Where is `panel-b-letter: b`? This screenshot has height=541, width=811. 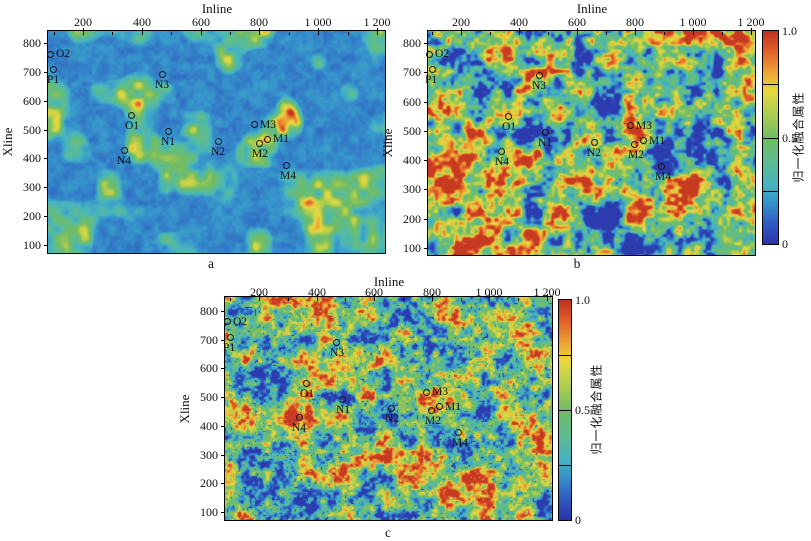
panel-b-letter: b is located at coordinates (577, 263).